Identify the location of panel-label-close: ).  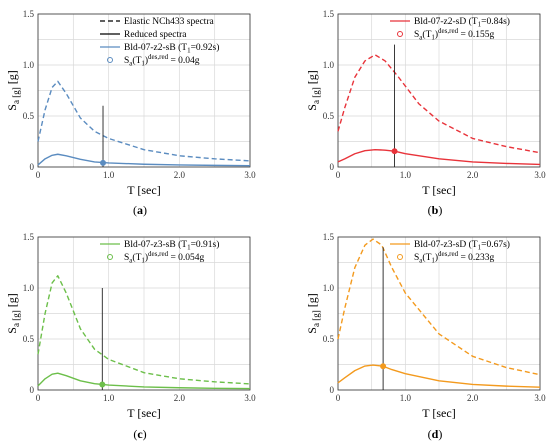
(440, 434).